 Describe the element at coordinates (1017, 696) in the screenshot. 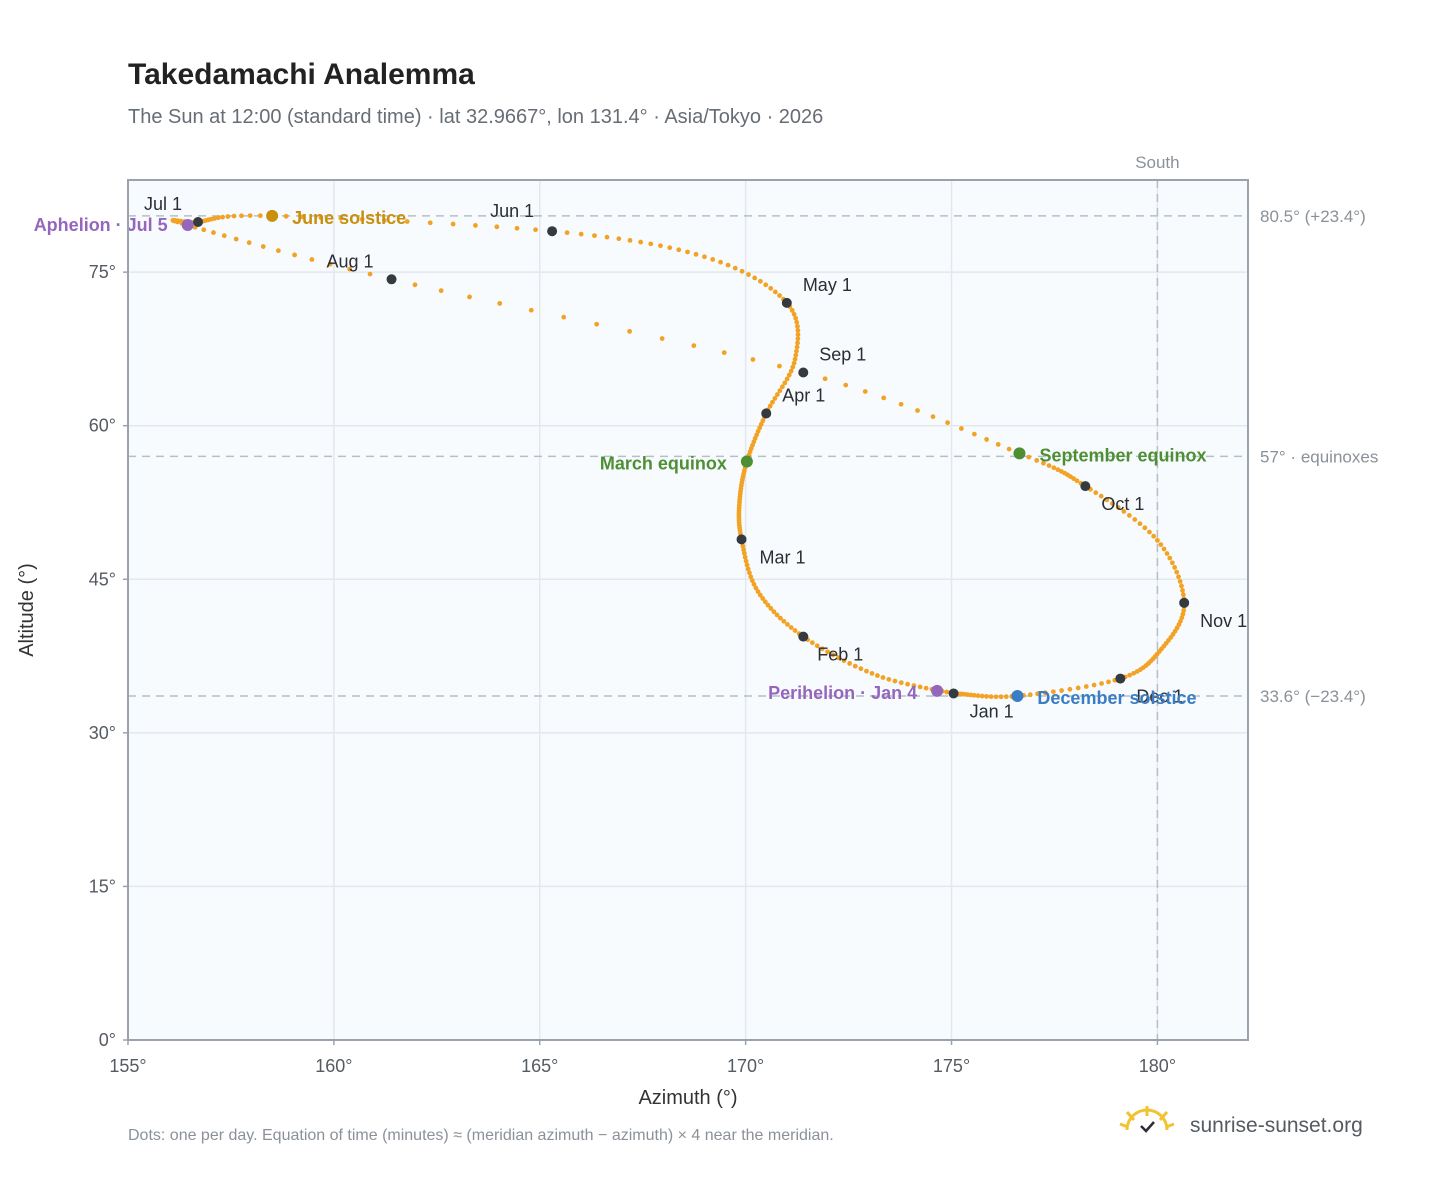

I see `event-marker-december-solstice` at that location.